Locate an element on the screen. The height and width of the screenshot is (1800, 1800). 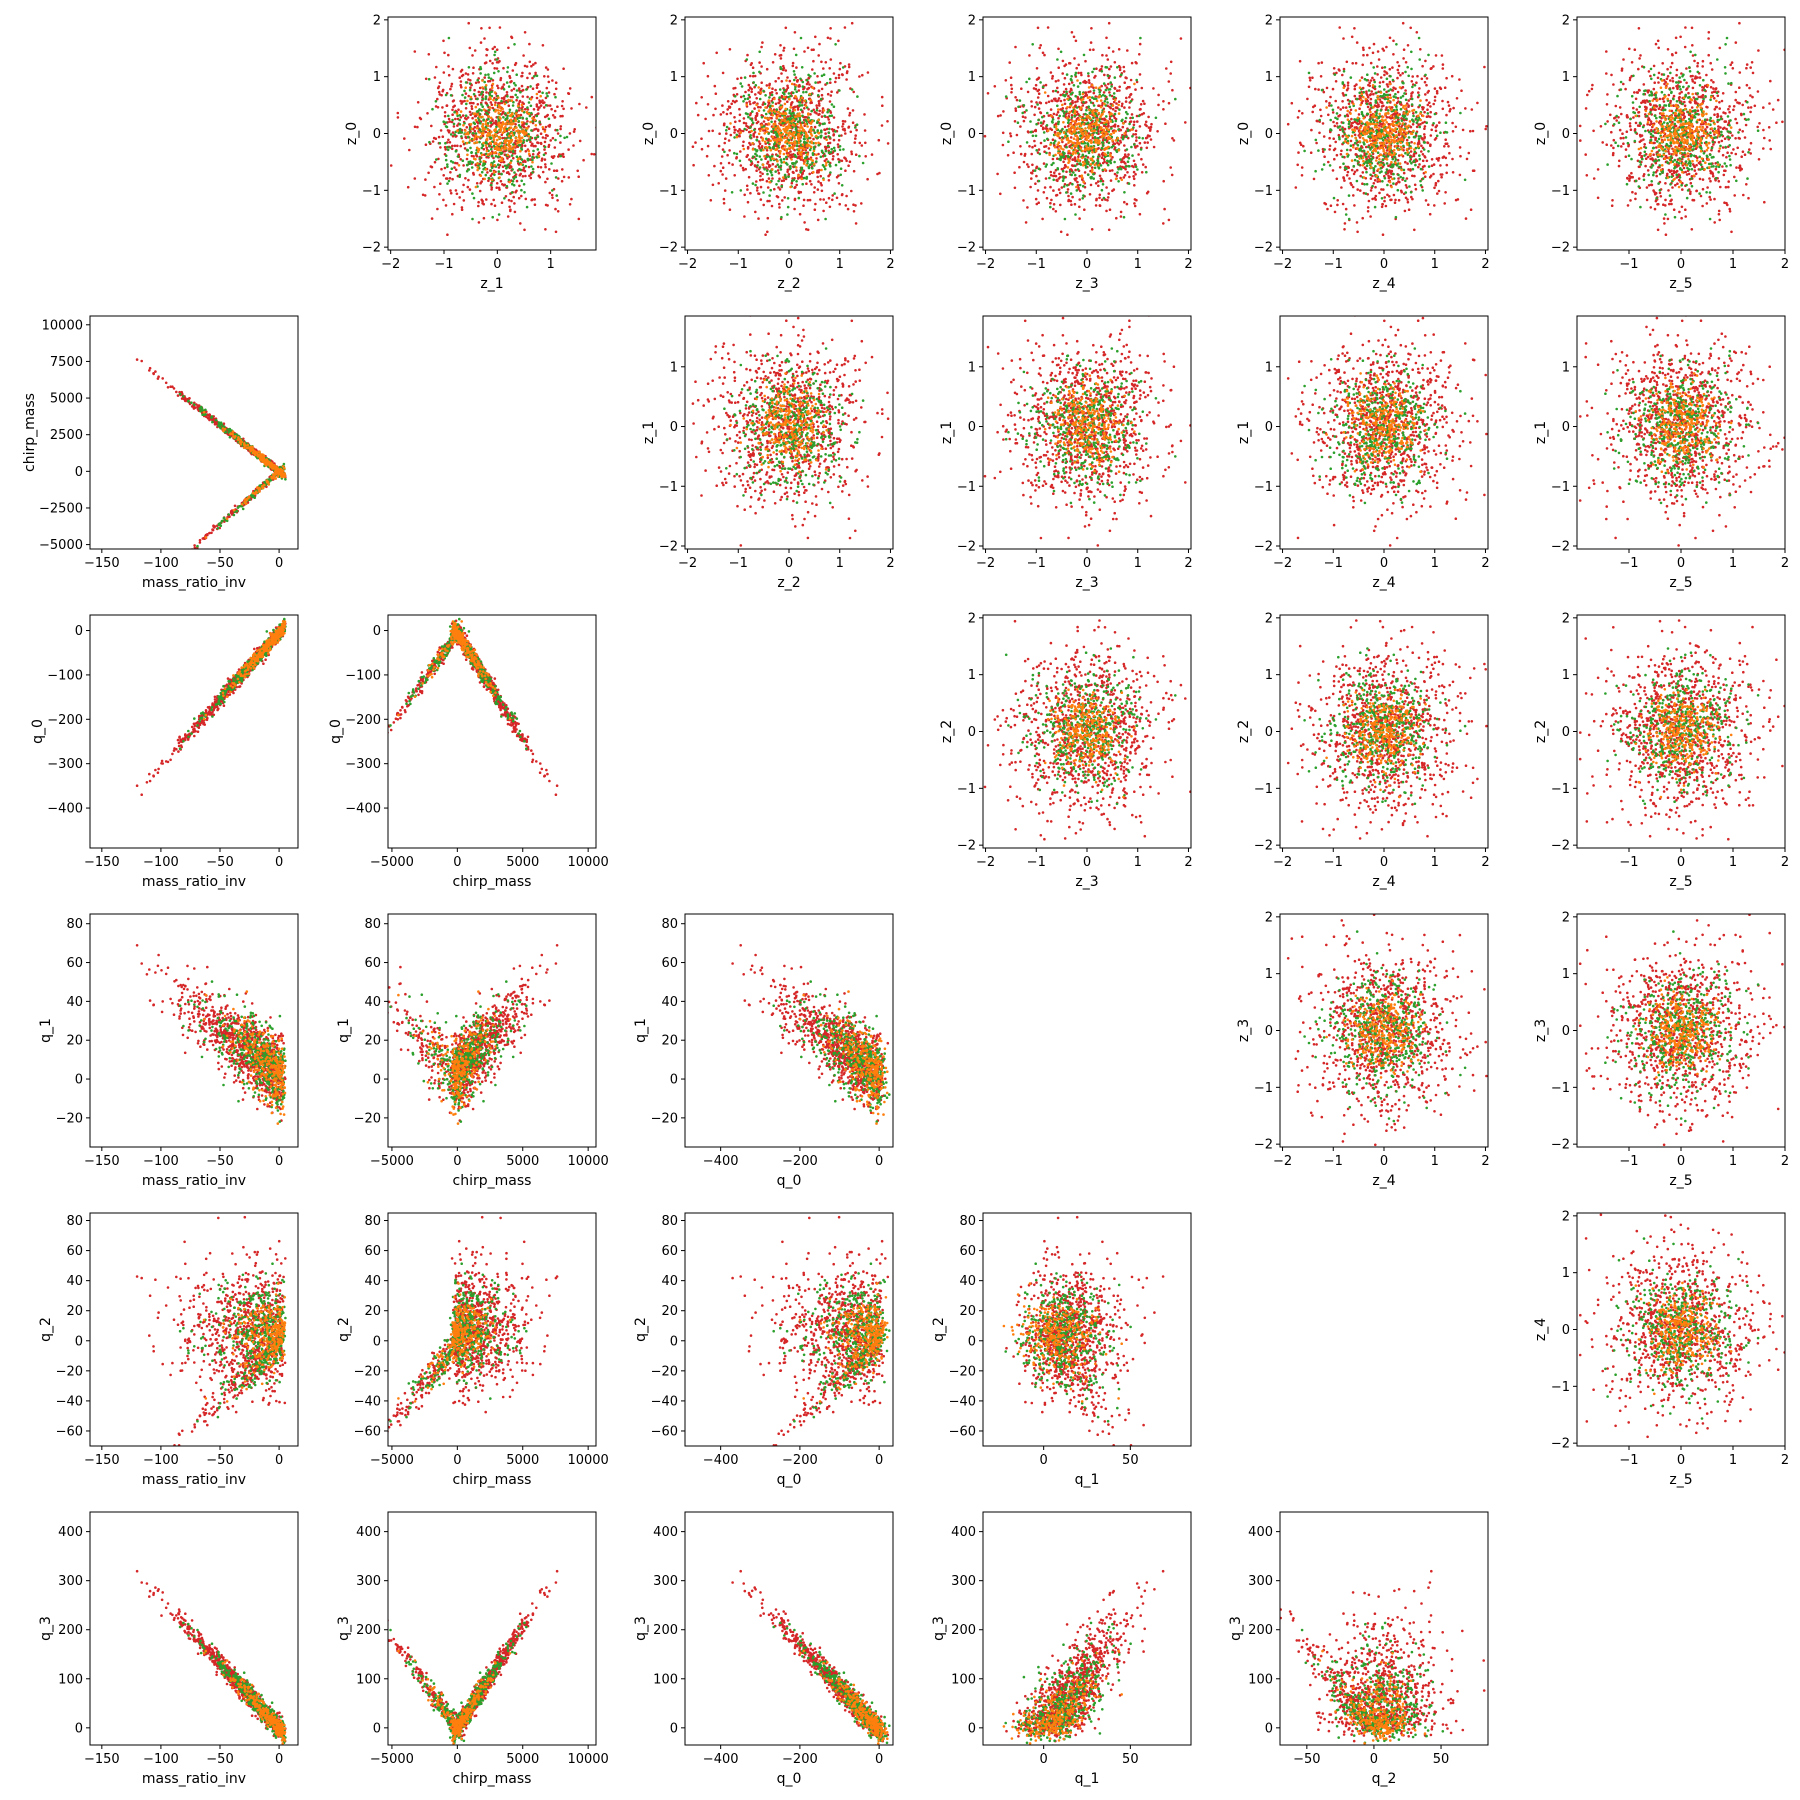
x-tick-label: 2 is located at coordinates (890, 264).